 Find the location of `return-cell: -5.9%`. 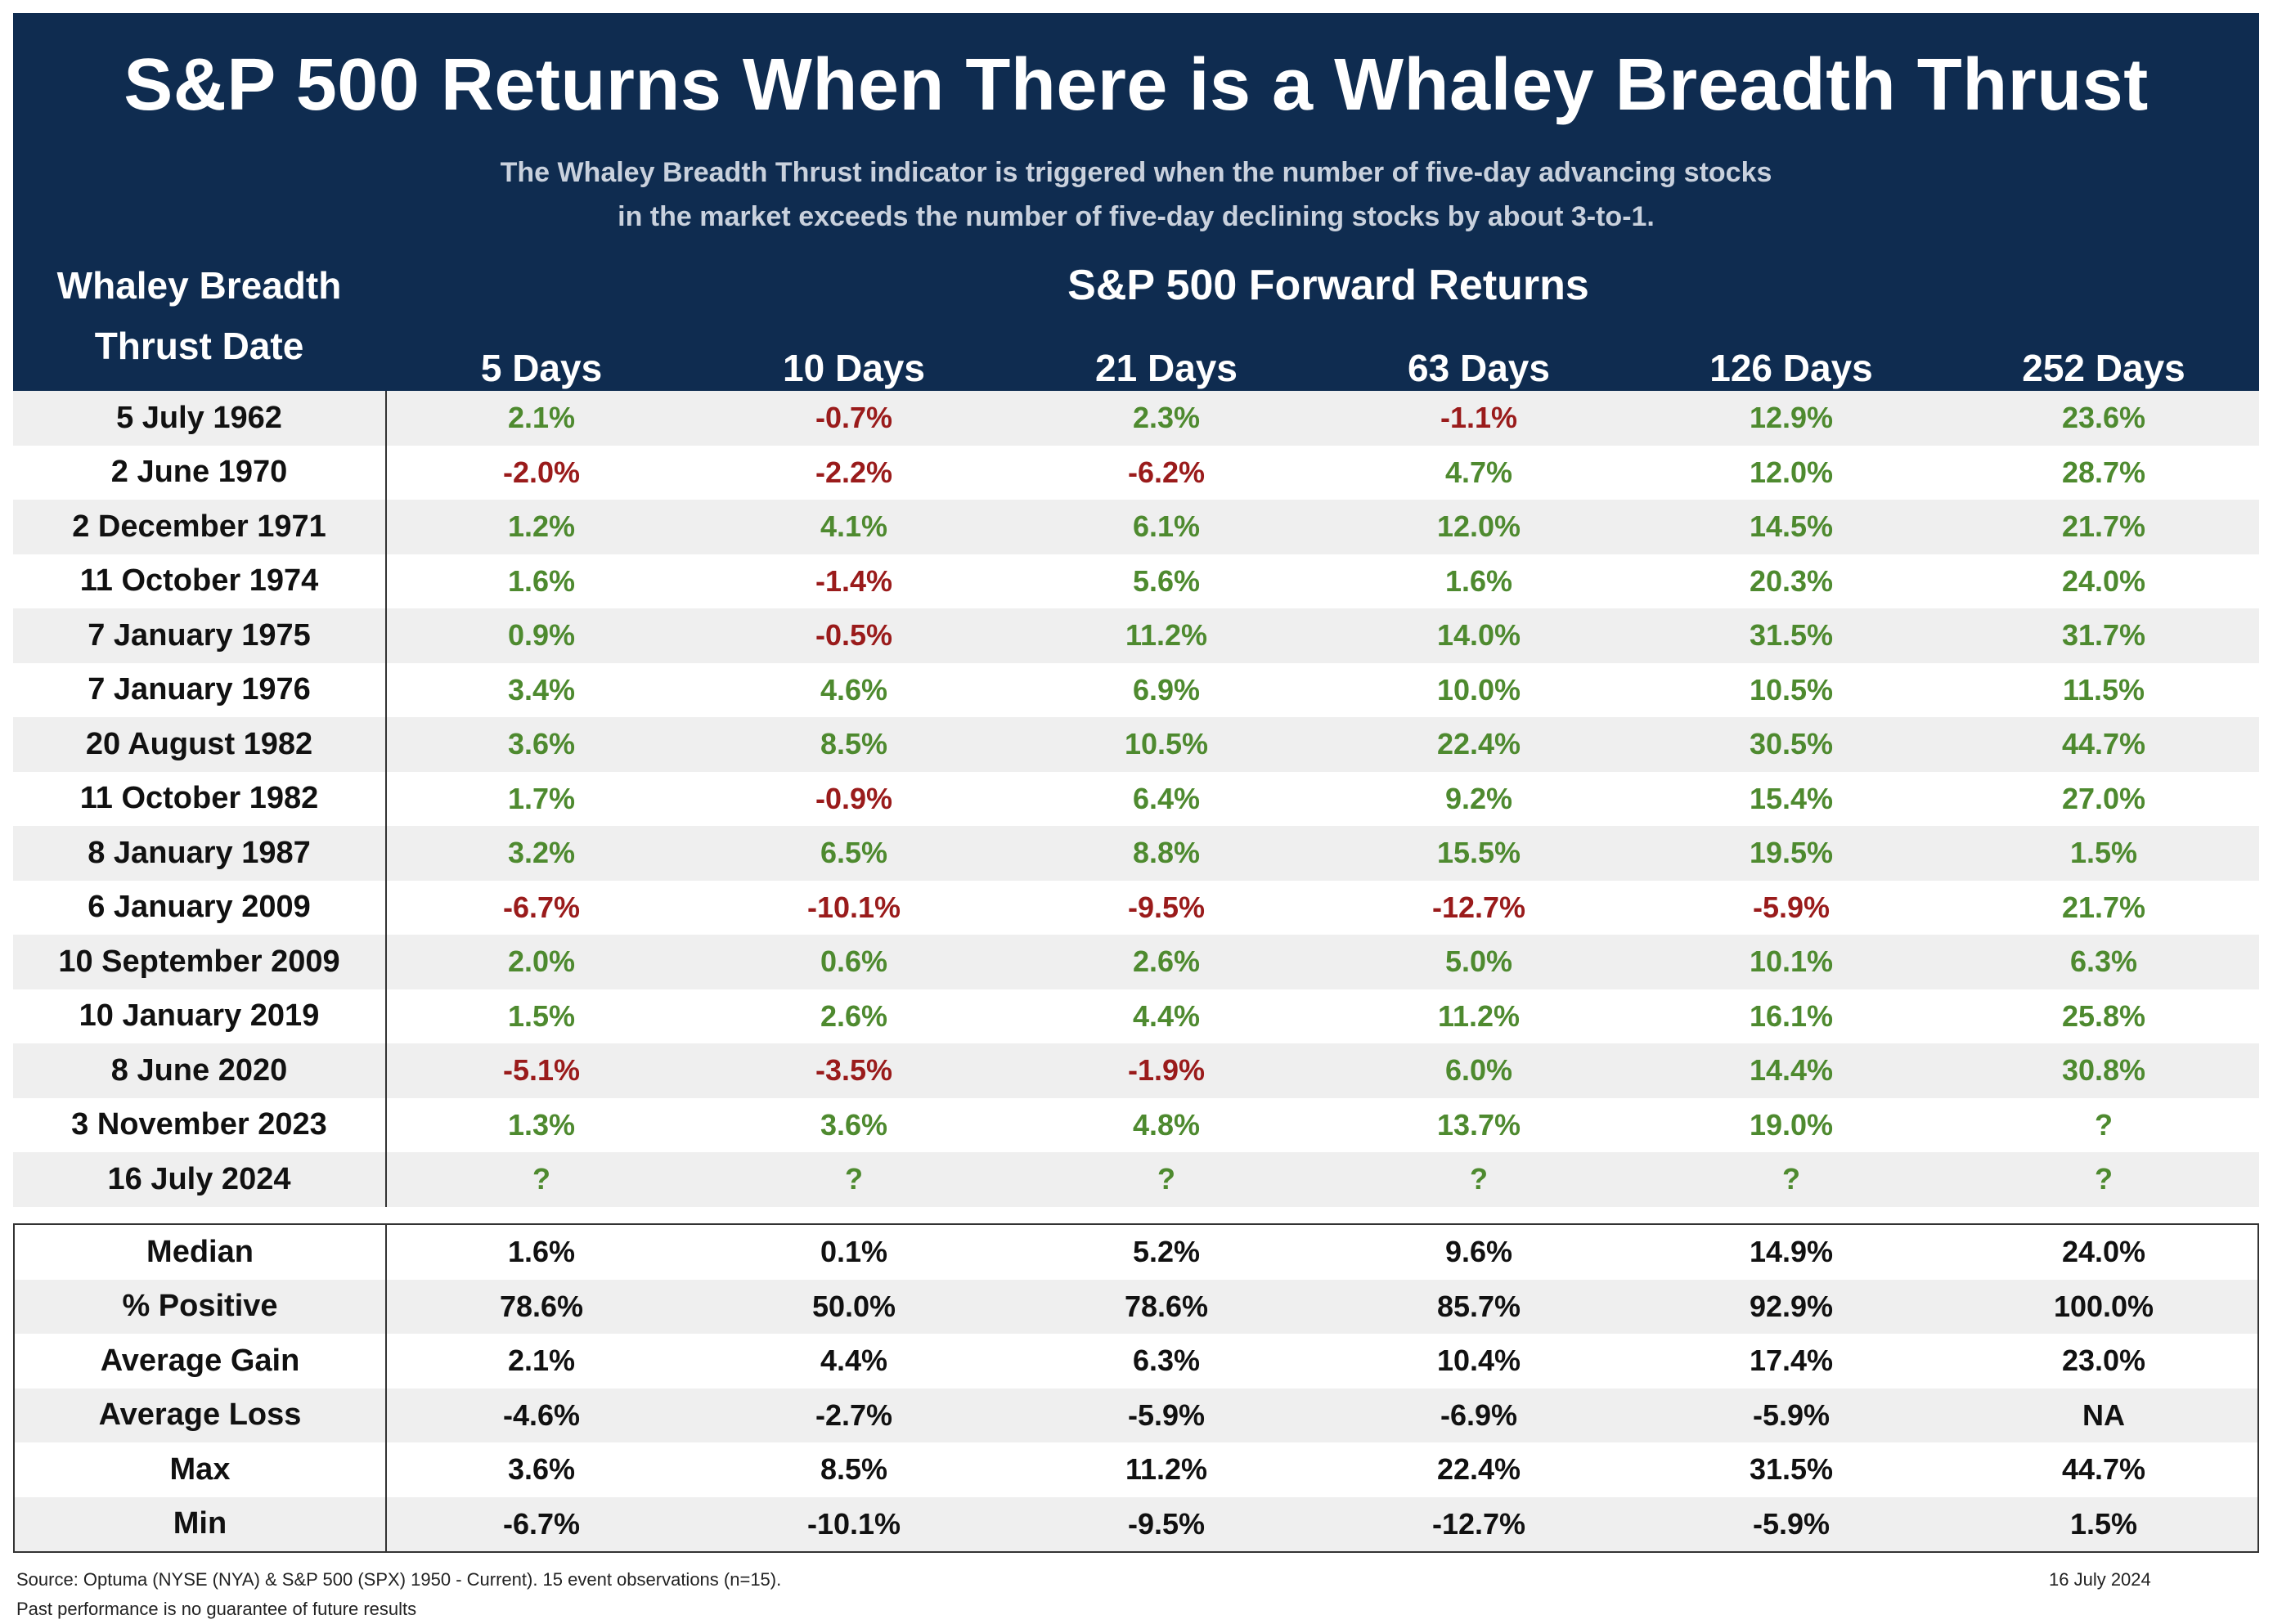

return-cell: -5.9% is located at coordinates (1791, 907).